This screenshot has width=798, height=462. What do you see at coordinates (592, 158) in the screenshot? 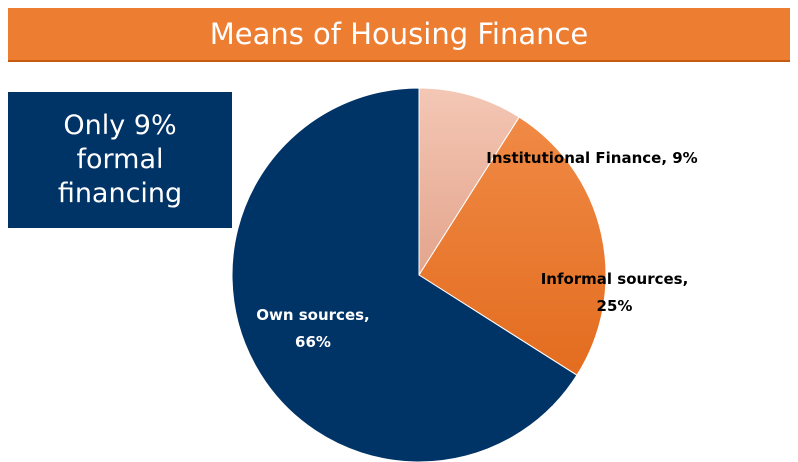
I see `data-label: Institutional Finance, 9%` at bounding box center [592, 158].